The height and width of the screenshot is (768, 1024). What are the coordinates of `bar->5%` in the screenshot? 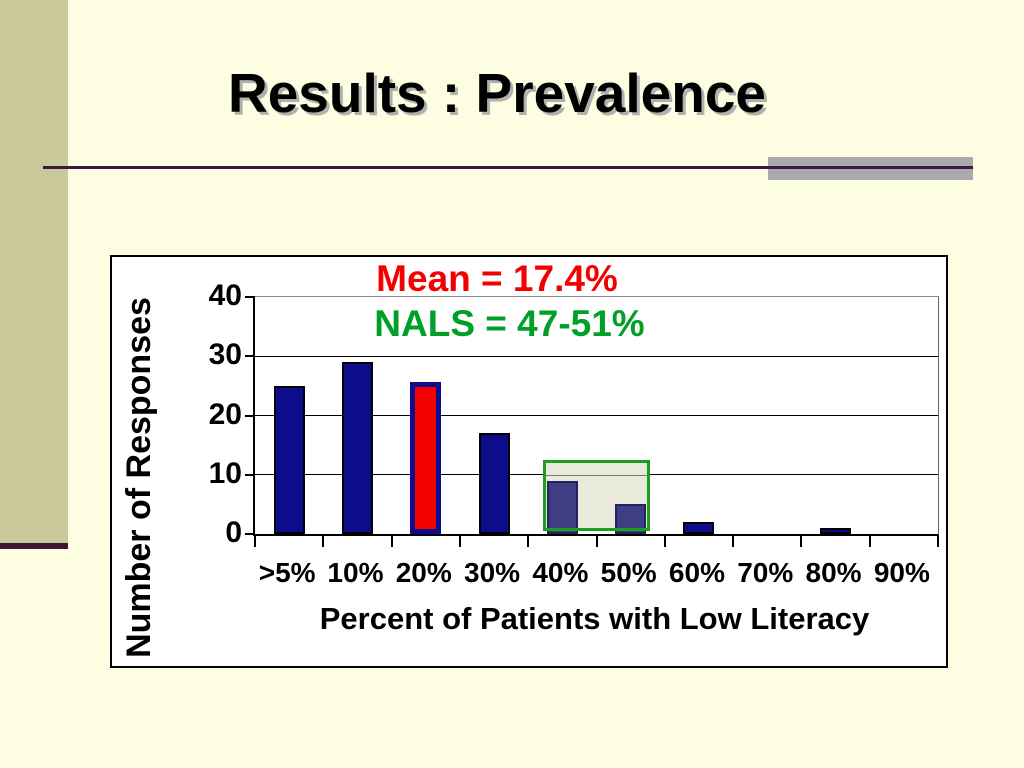 It's located at (289, 459).